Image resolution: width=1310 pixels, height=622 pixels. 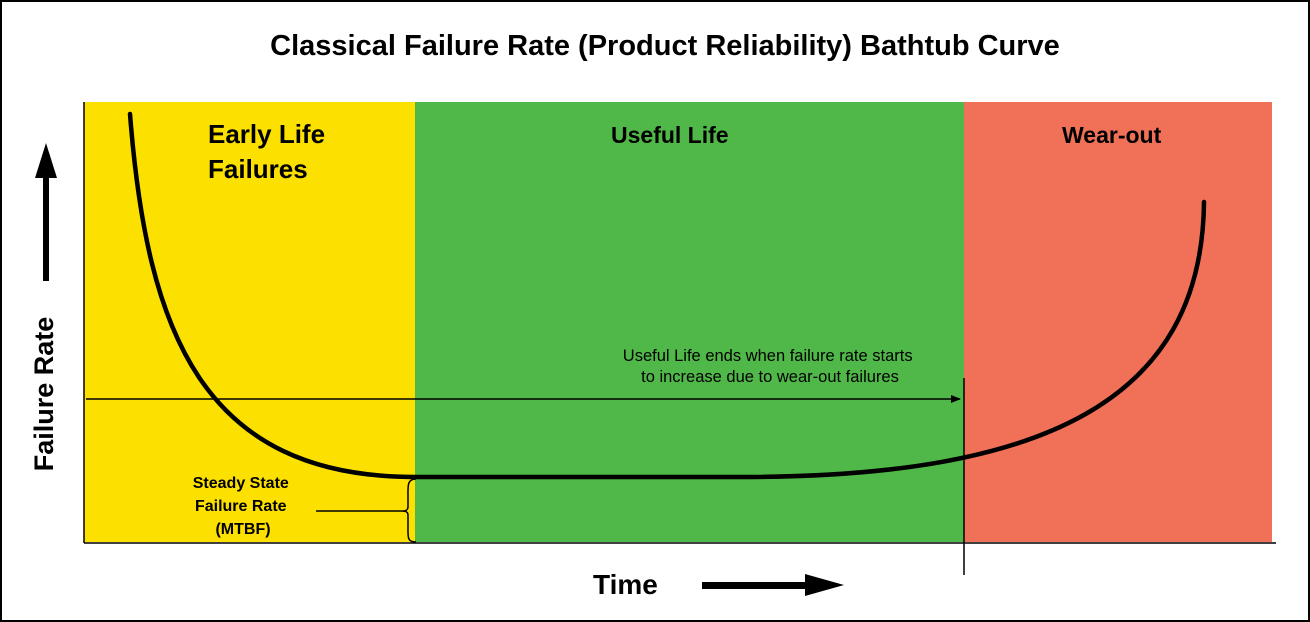 I want to click on zone-label-early-life-line-1: Early Life, so click(x=266, y=134).